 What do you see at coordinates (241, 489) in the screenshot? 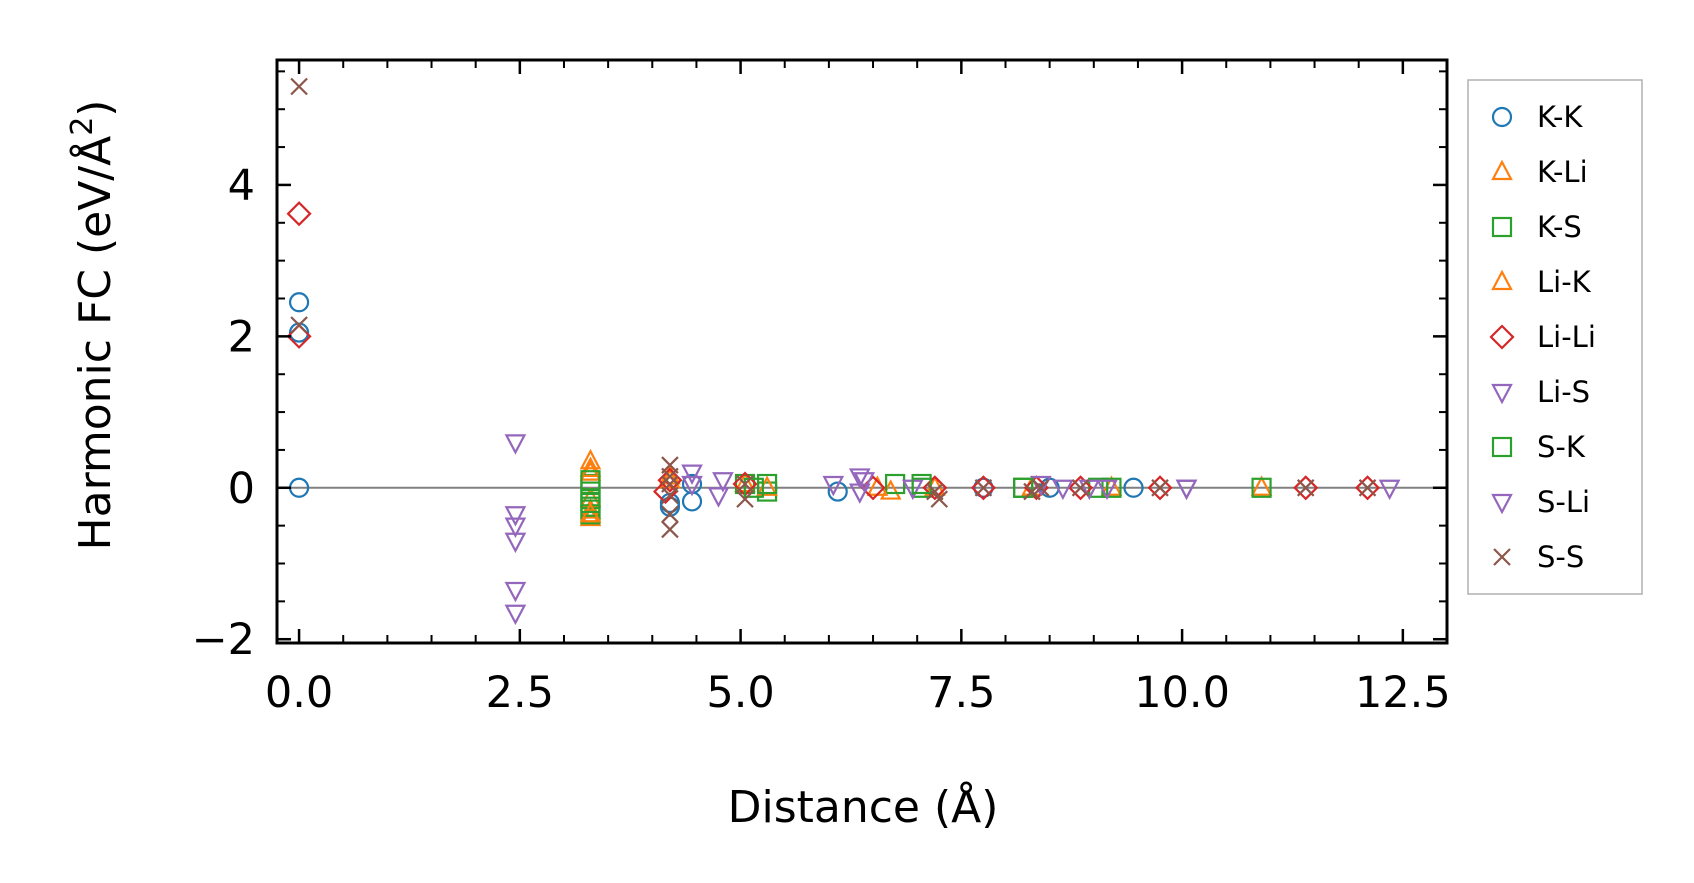
I see `y-tick-label: 0` at bounding box center [241, 489].